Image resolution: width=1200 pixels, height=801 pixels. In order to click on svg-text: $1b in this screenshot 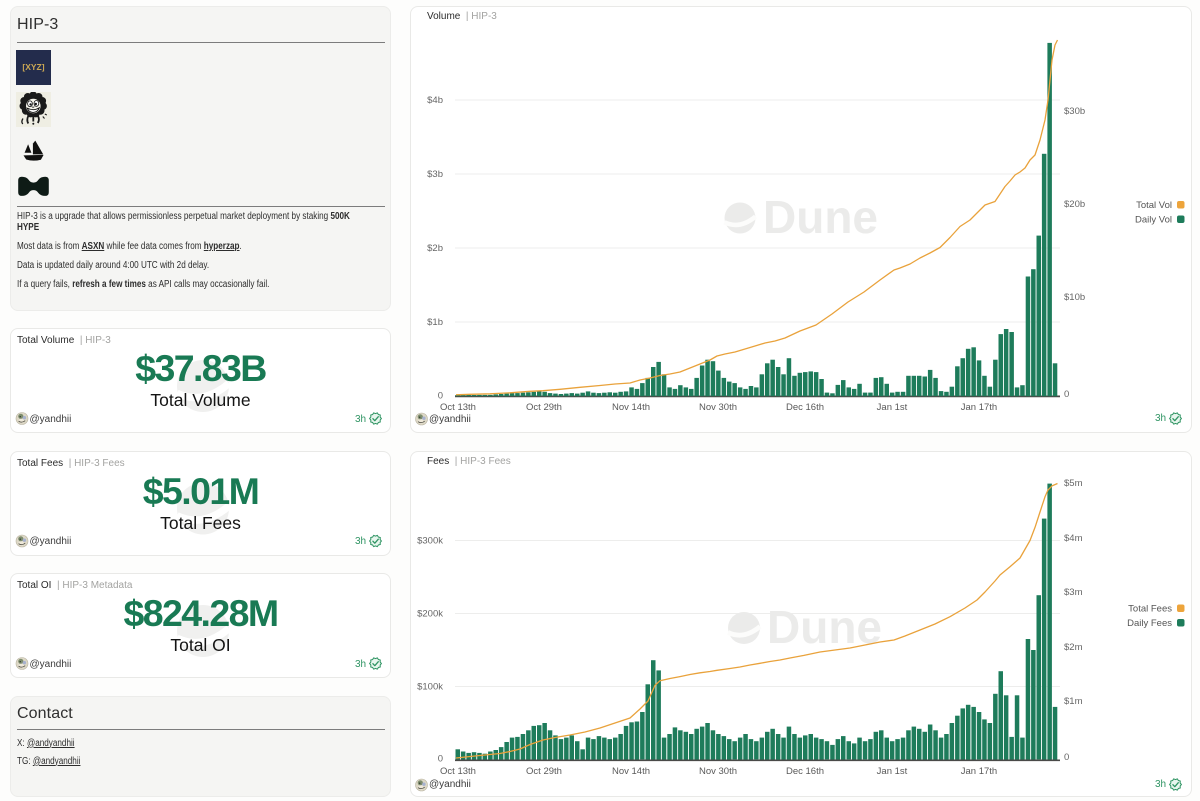, I will do `click(435, 322)`.